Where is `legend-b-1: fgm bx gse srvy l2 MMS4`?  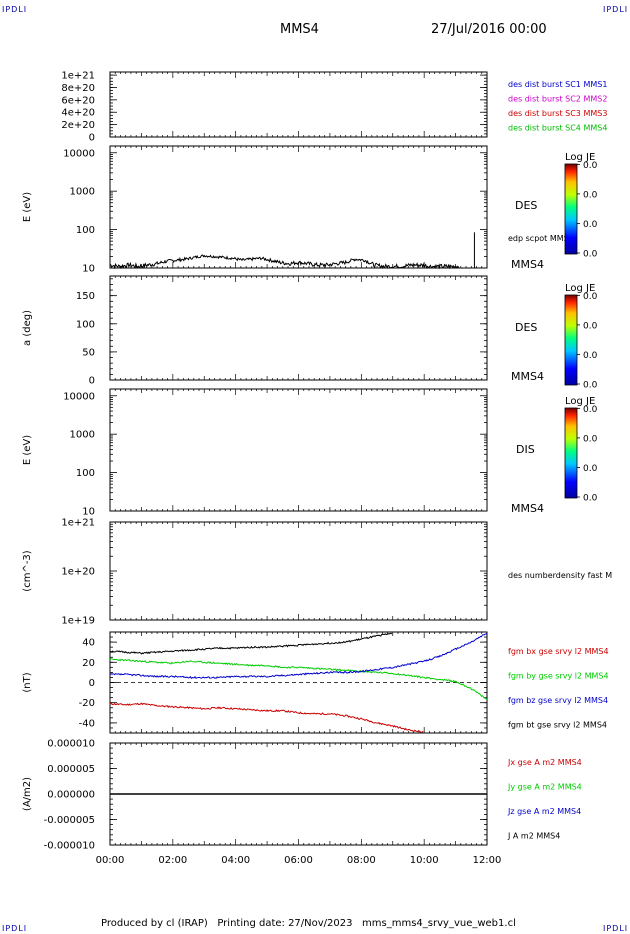 legend-b-1: fgm bx gse srvy l2 MMS4 is located at coordinates (558, 651).